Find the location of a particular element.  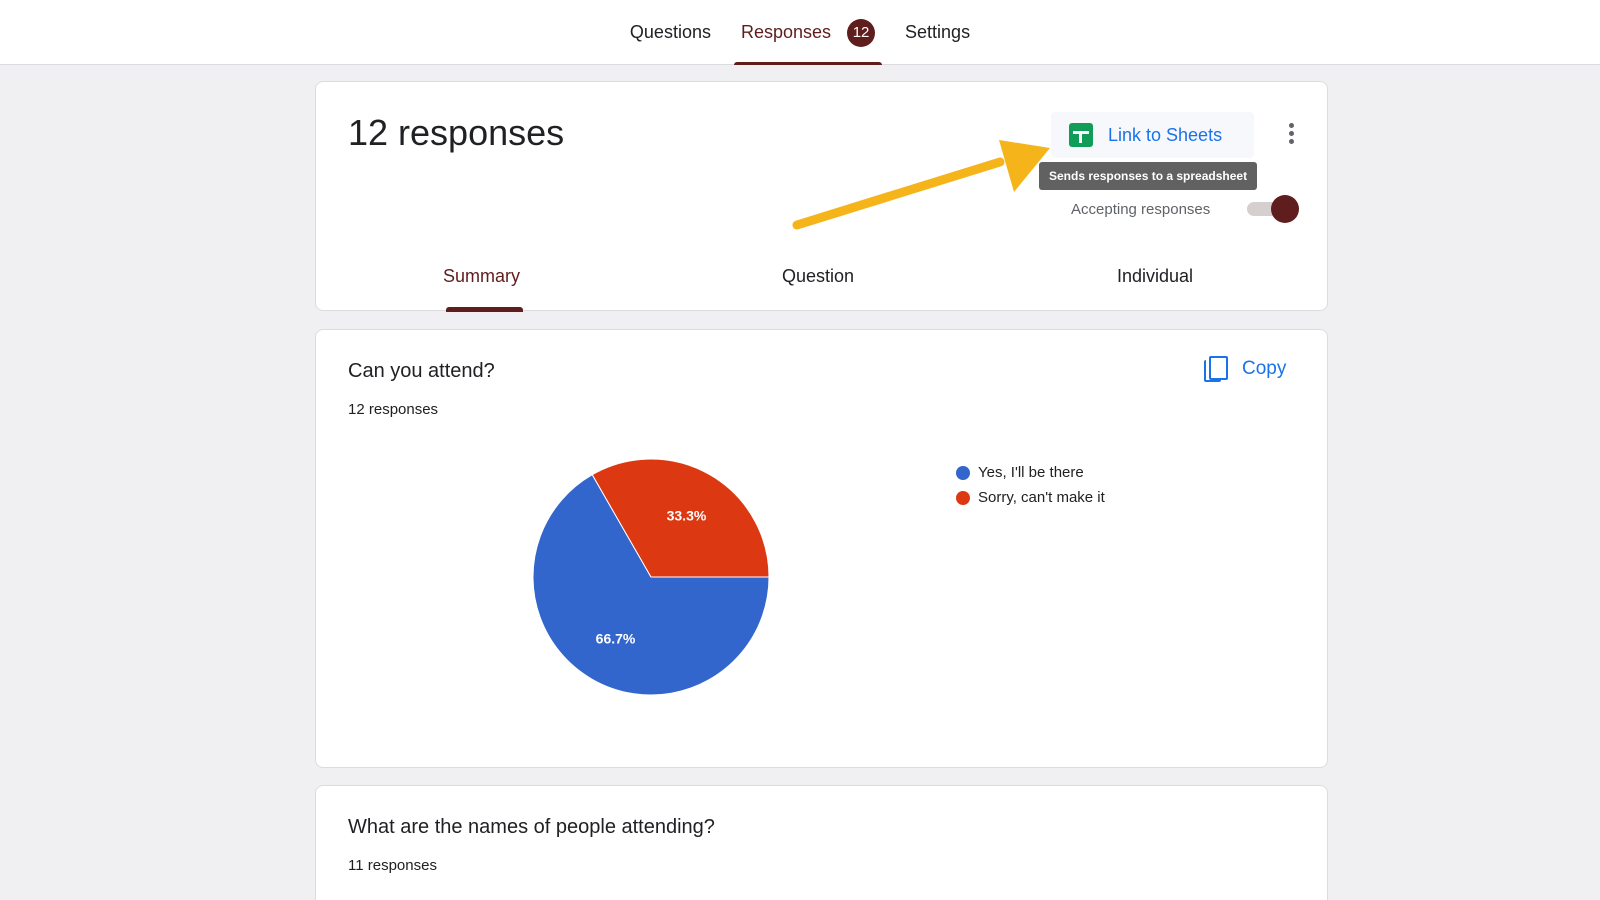

responses-count-badge: 12 is located at coordinates (861, 32).